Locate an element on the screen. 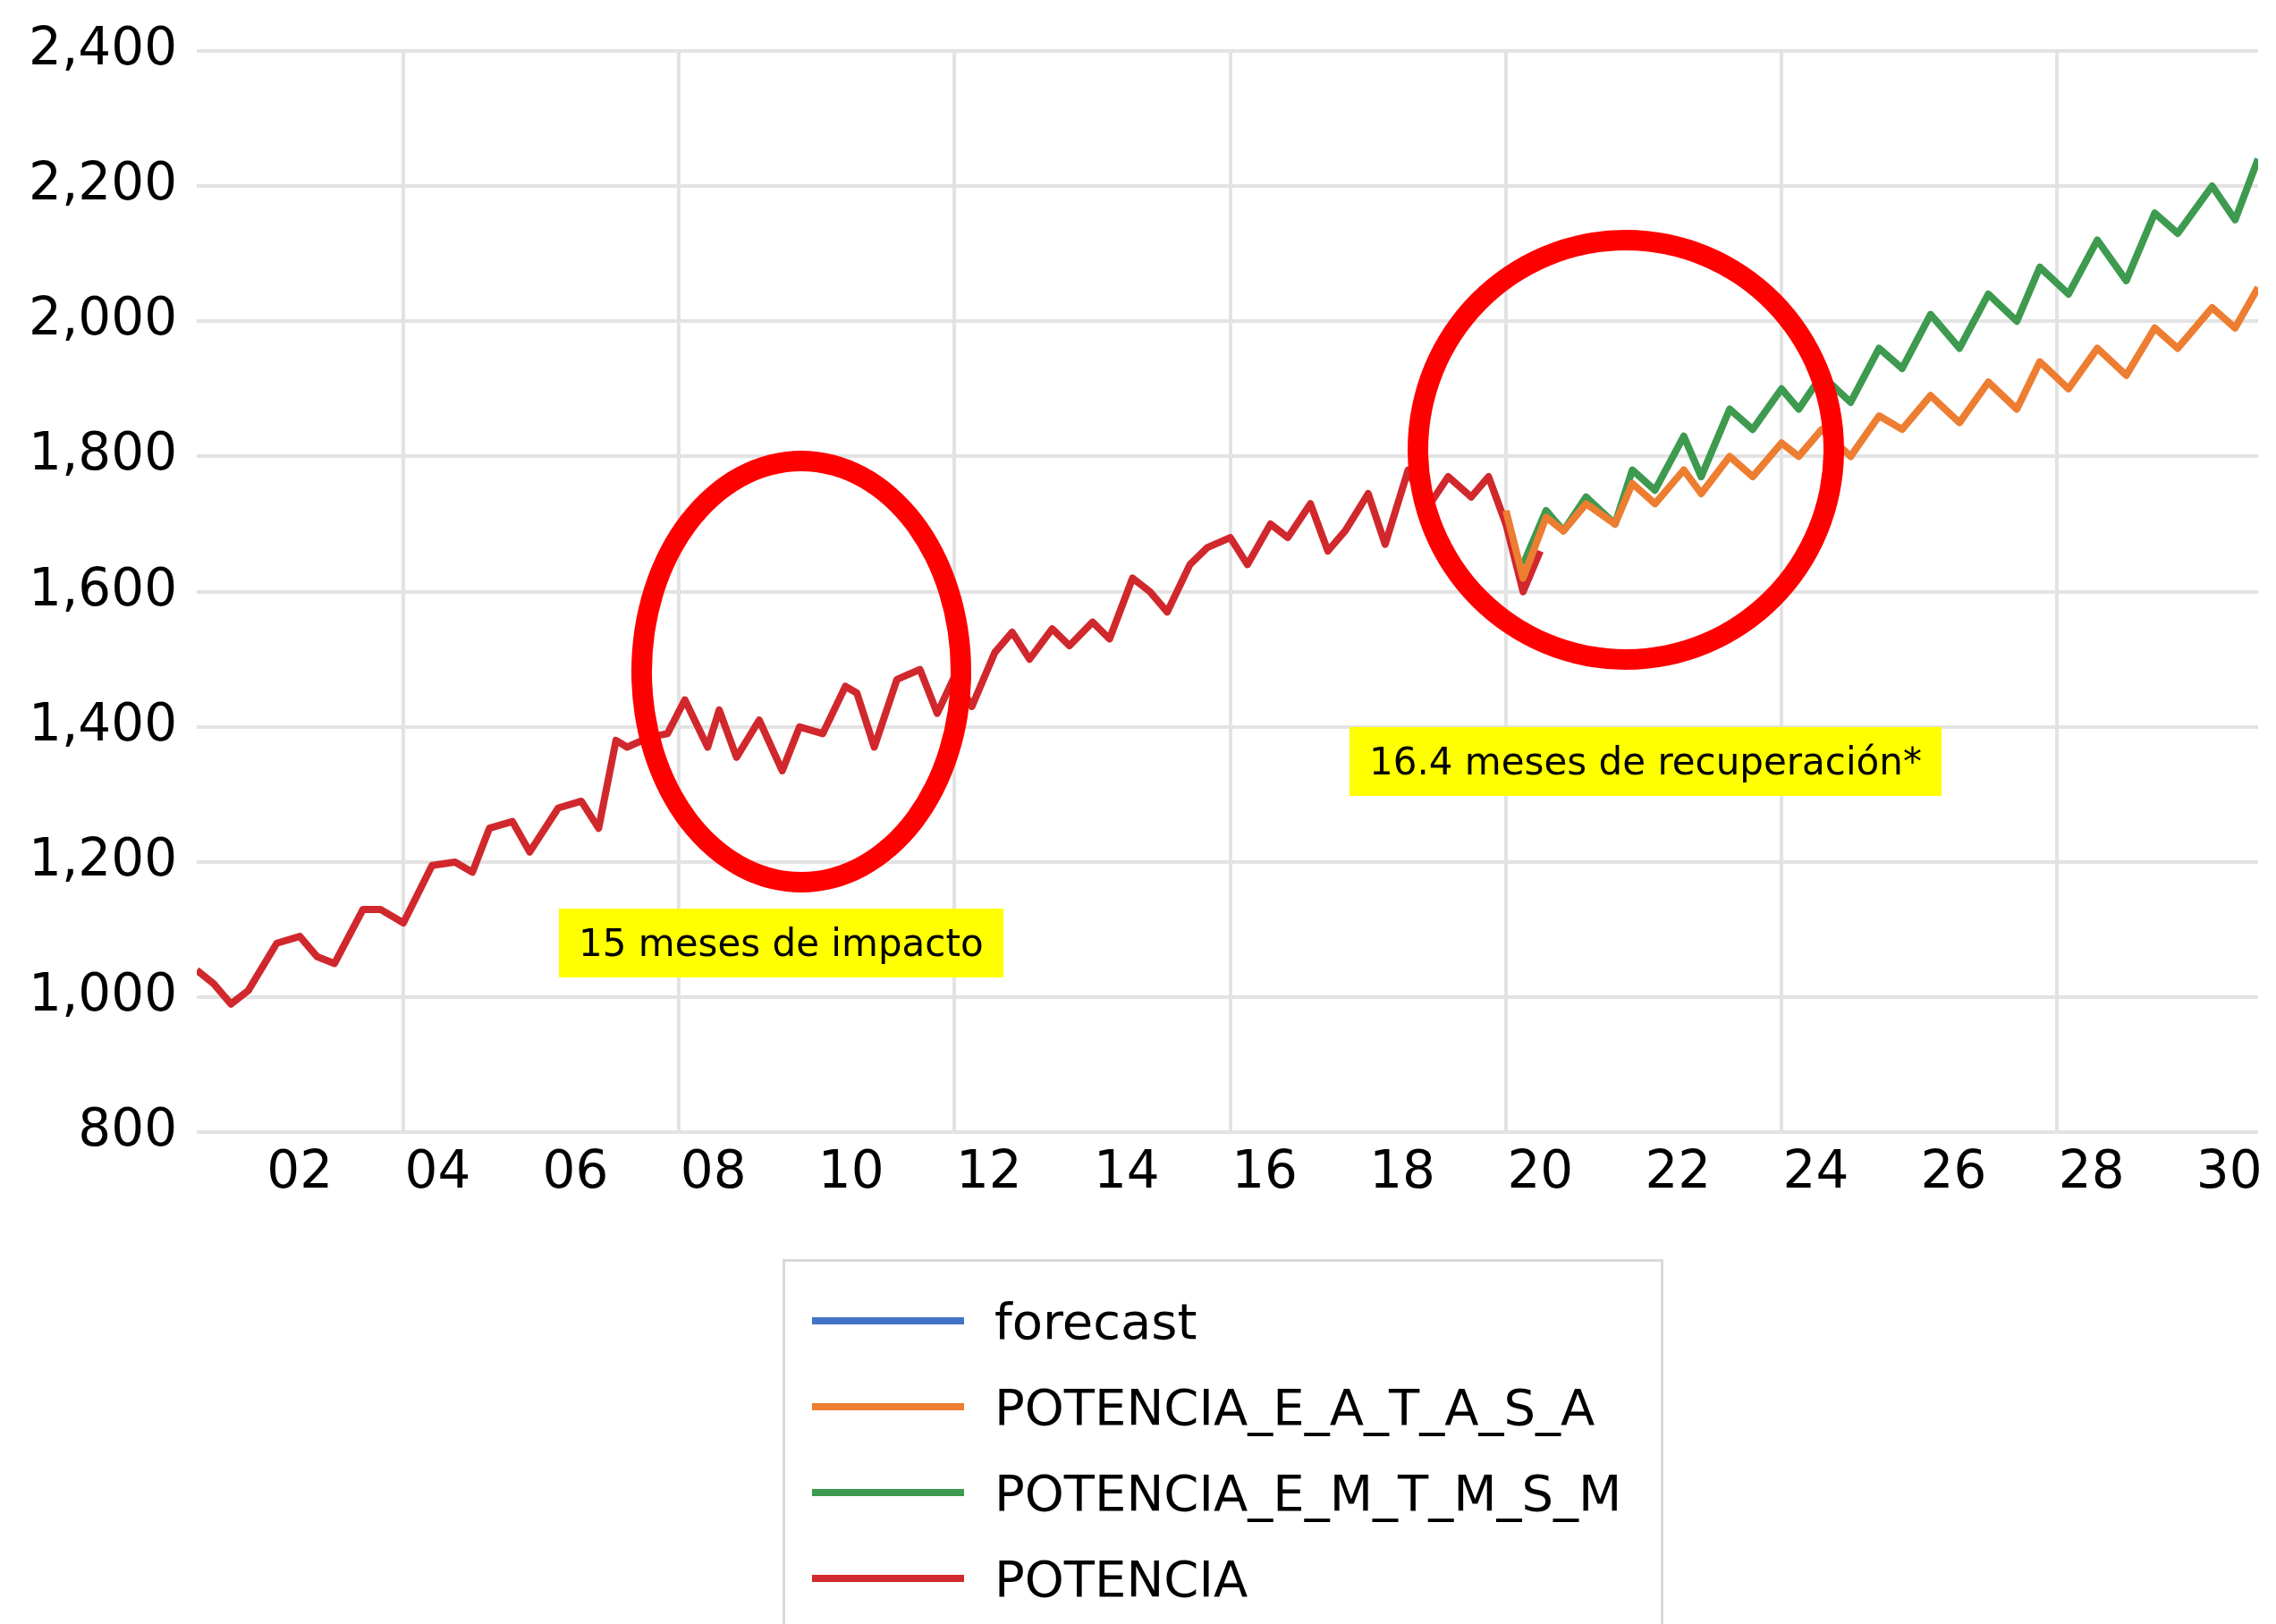 The image size is (2276, 1624). x-tick-label: 04 is located at coordinates (437, 1170).